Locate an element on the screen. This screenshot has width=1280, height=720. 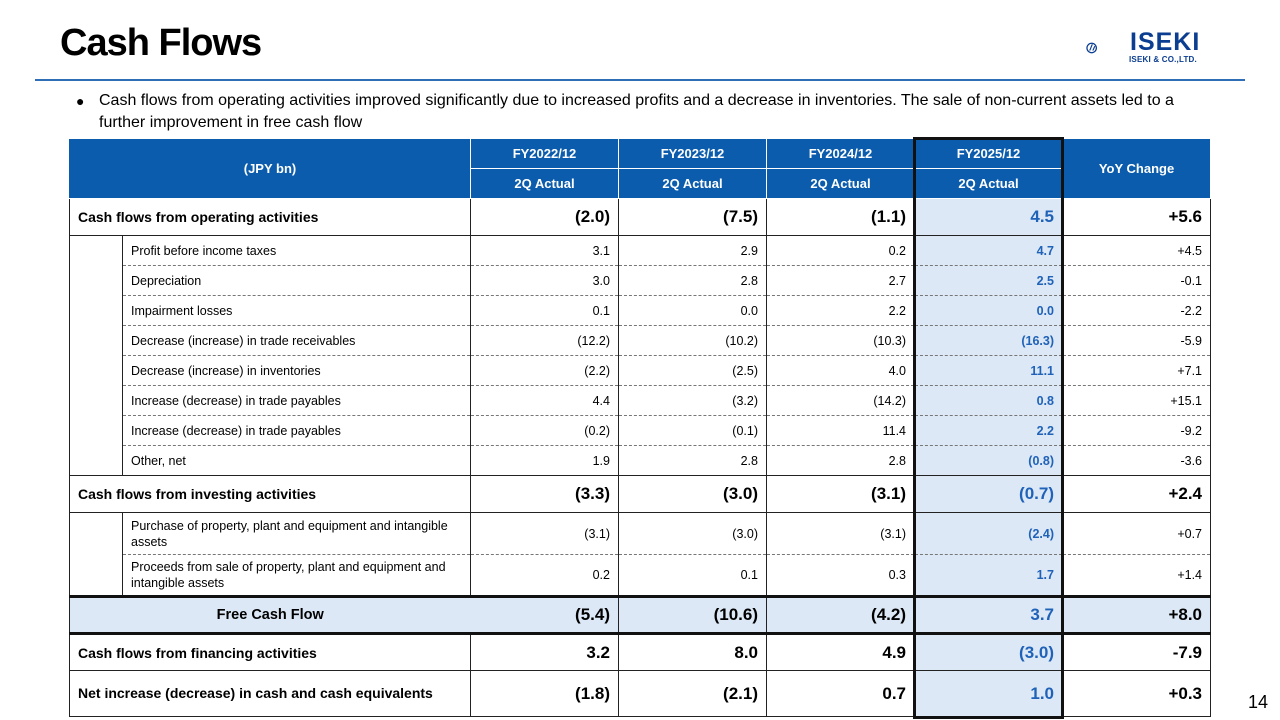
cell-value: (1.1) is located at coordinates (840, 217).